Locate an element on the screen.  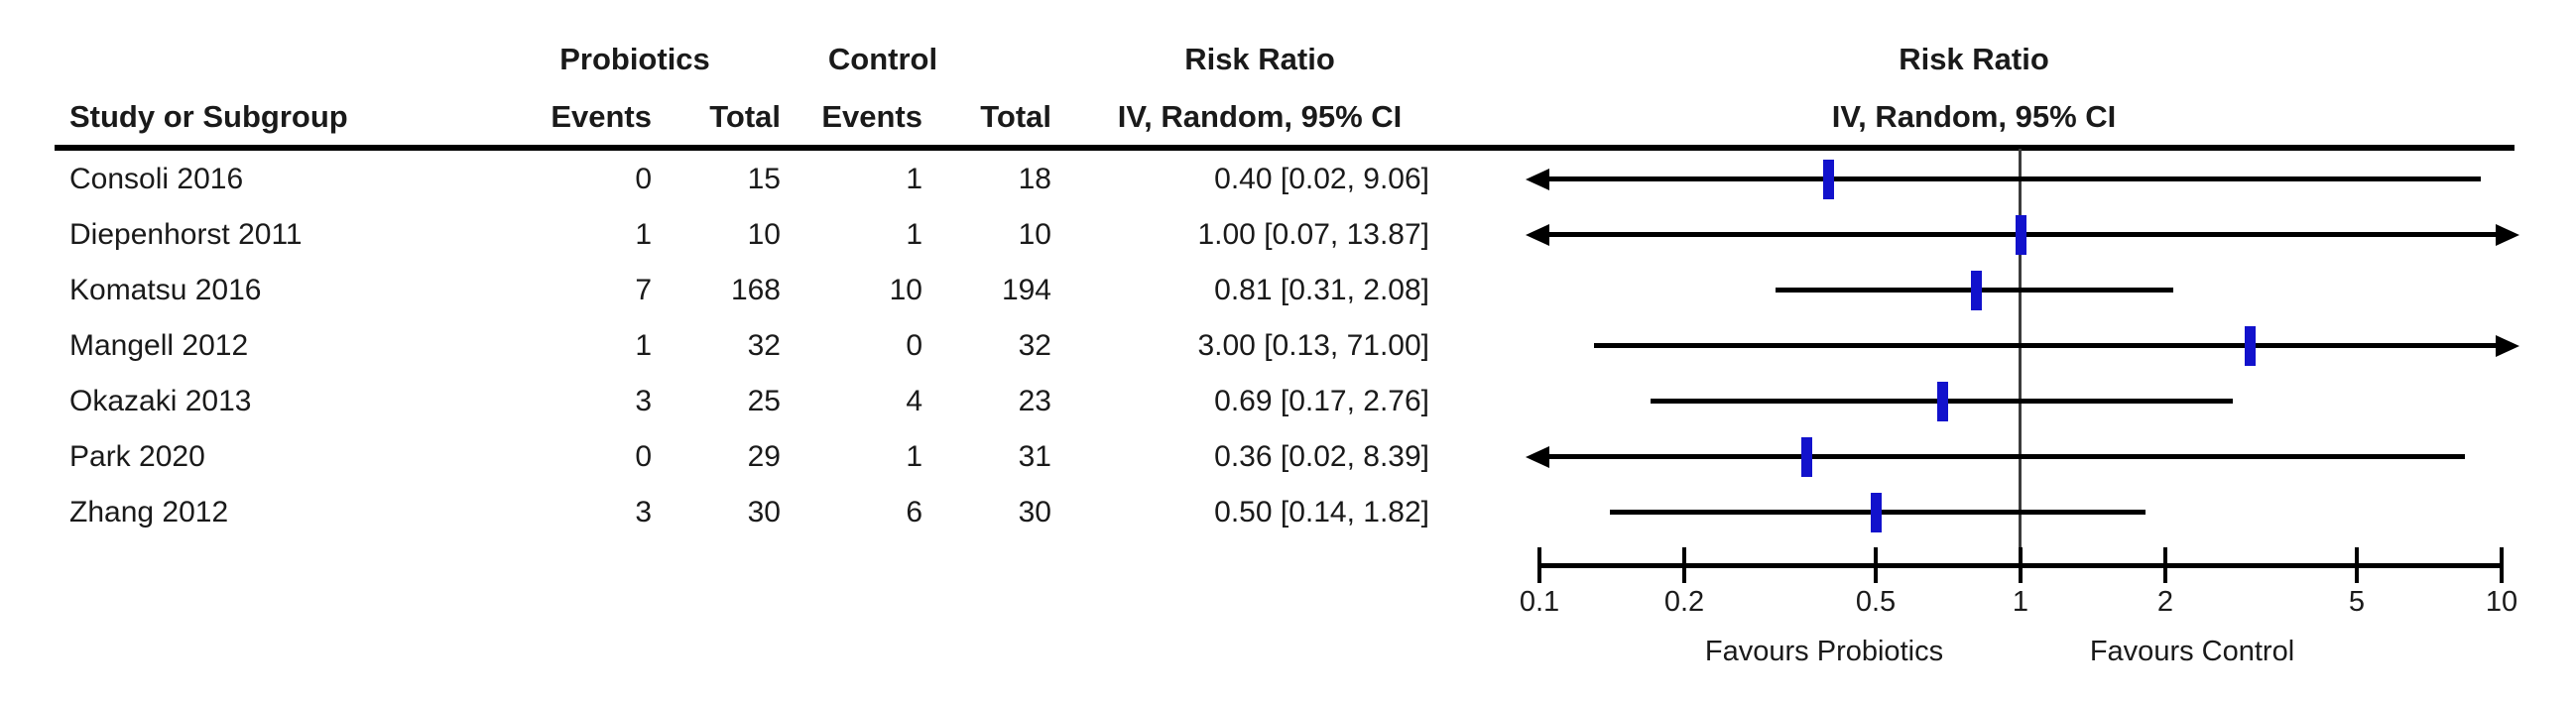
probiotics-total-cell: 25 is located at coordinates (764, 401).